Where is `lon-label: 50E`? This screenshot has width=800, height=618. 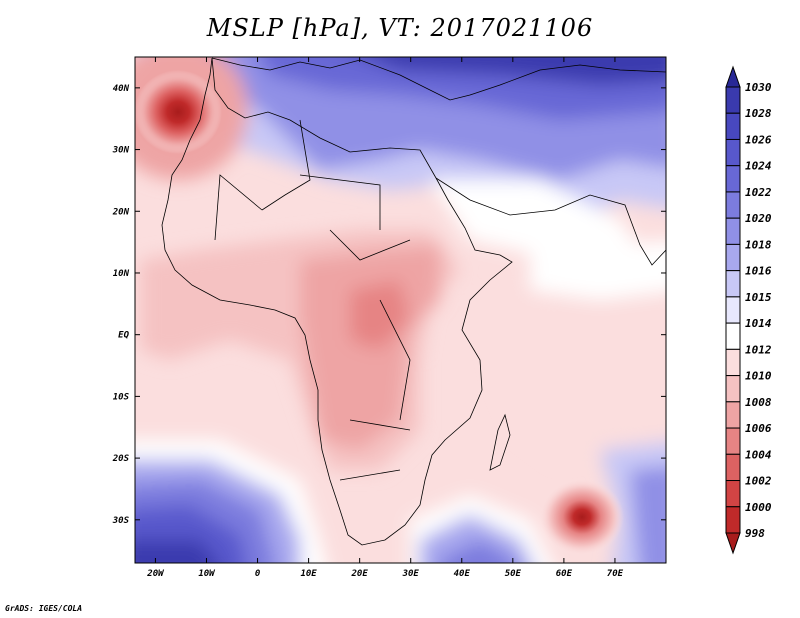 lon-label: 50E is located at coordinates (513, 574).